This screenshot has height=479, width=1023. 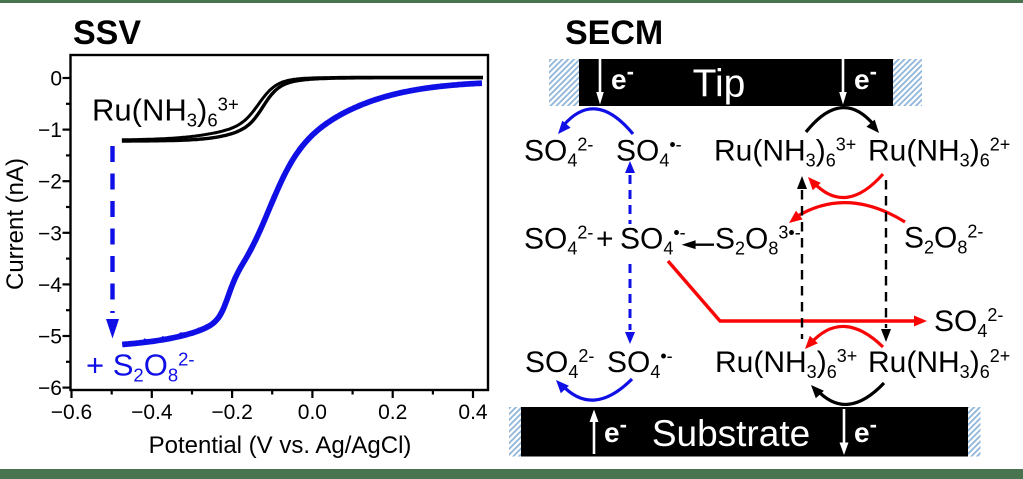 I want to click on svg-text: Tip, so click(x=719, y=84).